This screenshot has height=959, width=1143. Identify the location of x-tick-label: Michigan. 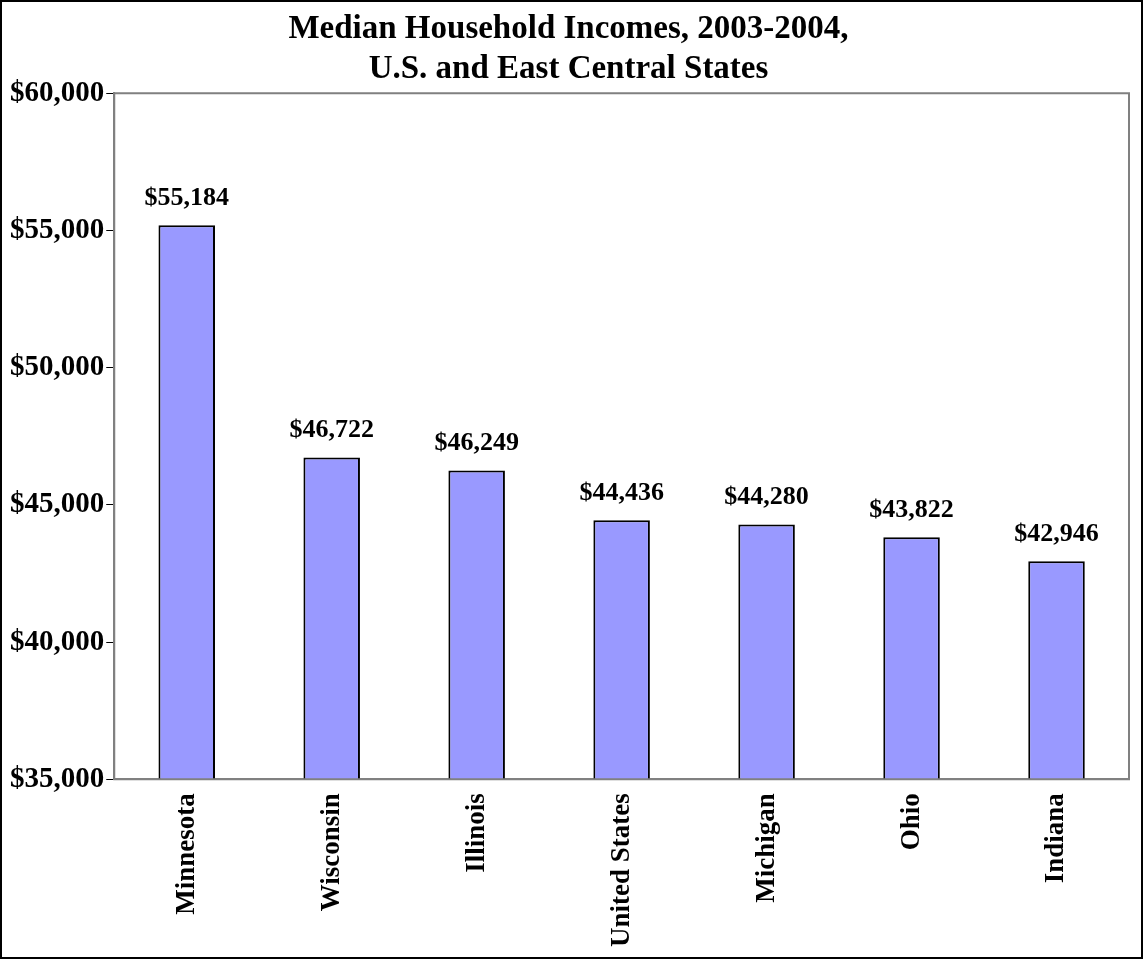
(764, 848).